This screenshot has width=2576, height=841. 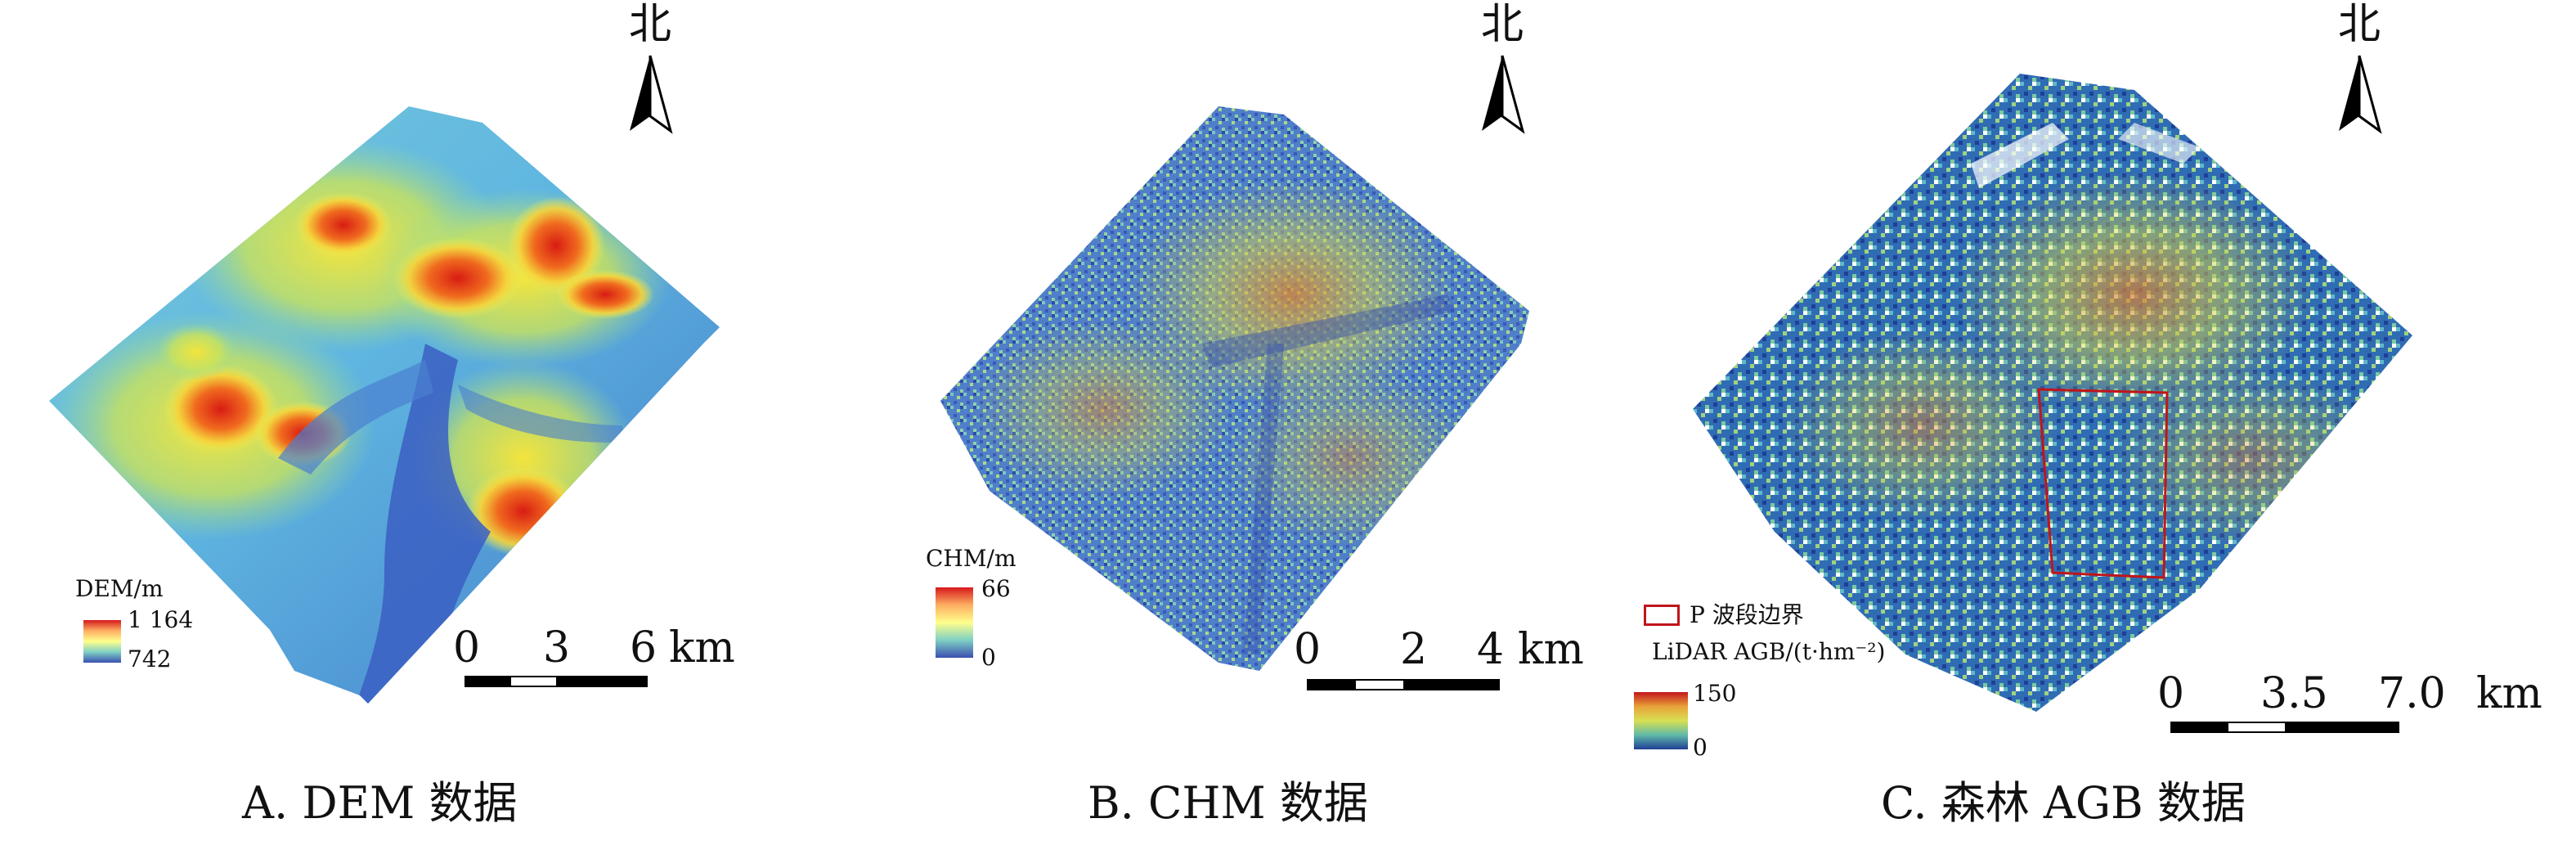 What do you see at coordinates (2063, 803) in the screenshot?
I see `agb-caption: C. 森林 AGB 数据` at bounding box center [2063, 803].